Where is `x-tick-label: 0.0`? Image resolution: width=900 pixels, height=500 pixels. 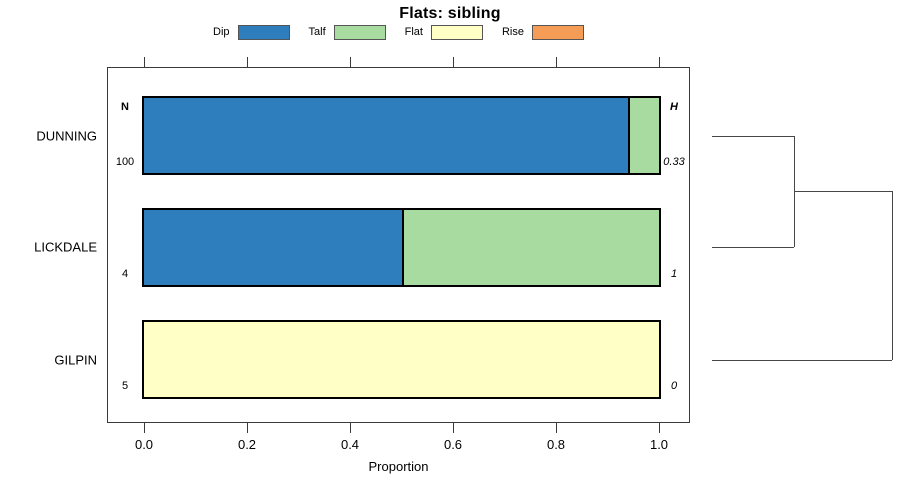 x-tick-label: 0.0 is located at coordinates (144, 444).